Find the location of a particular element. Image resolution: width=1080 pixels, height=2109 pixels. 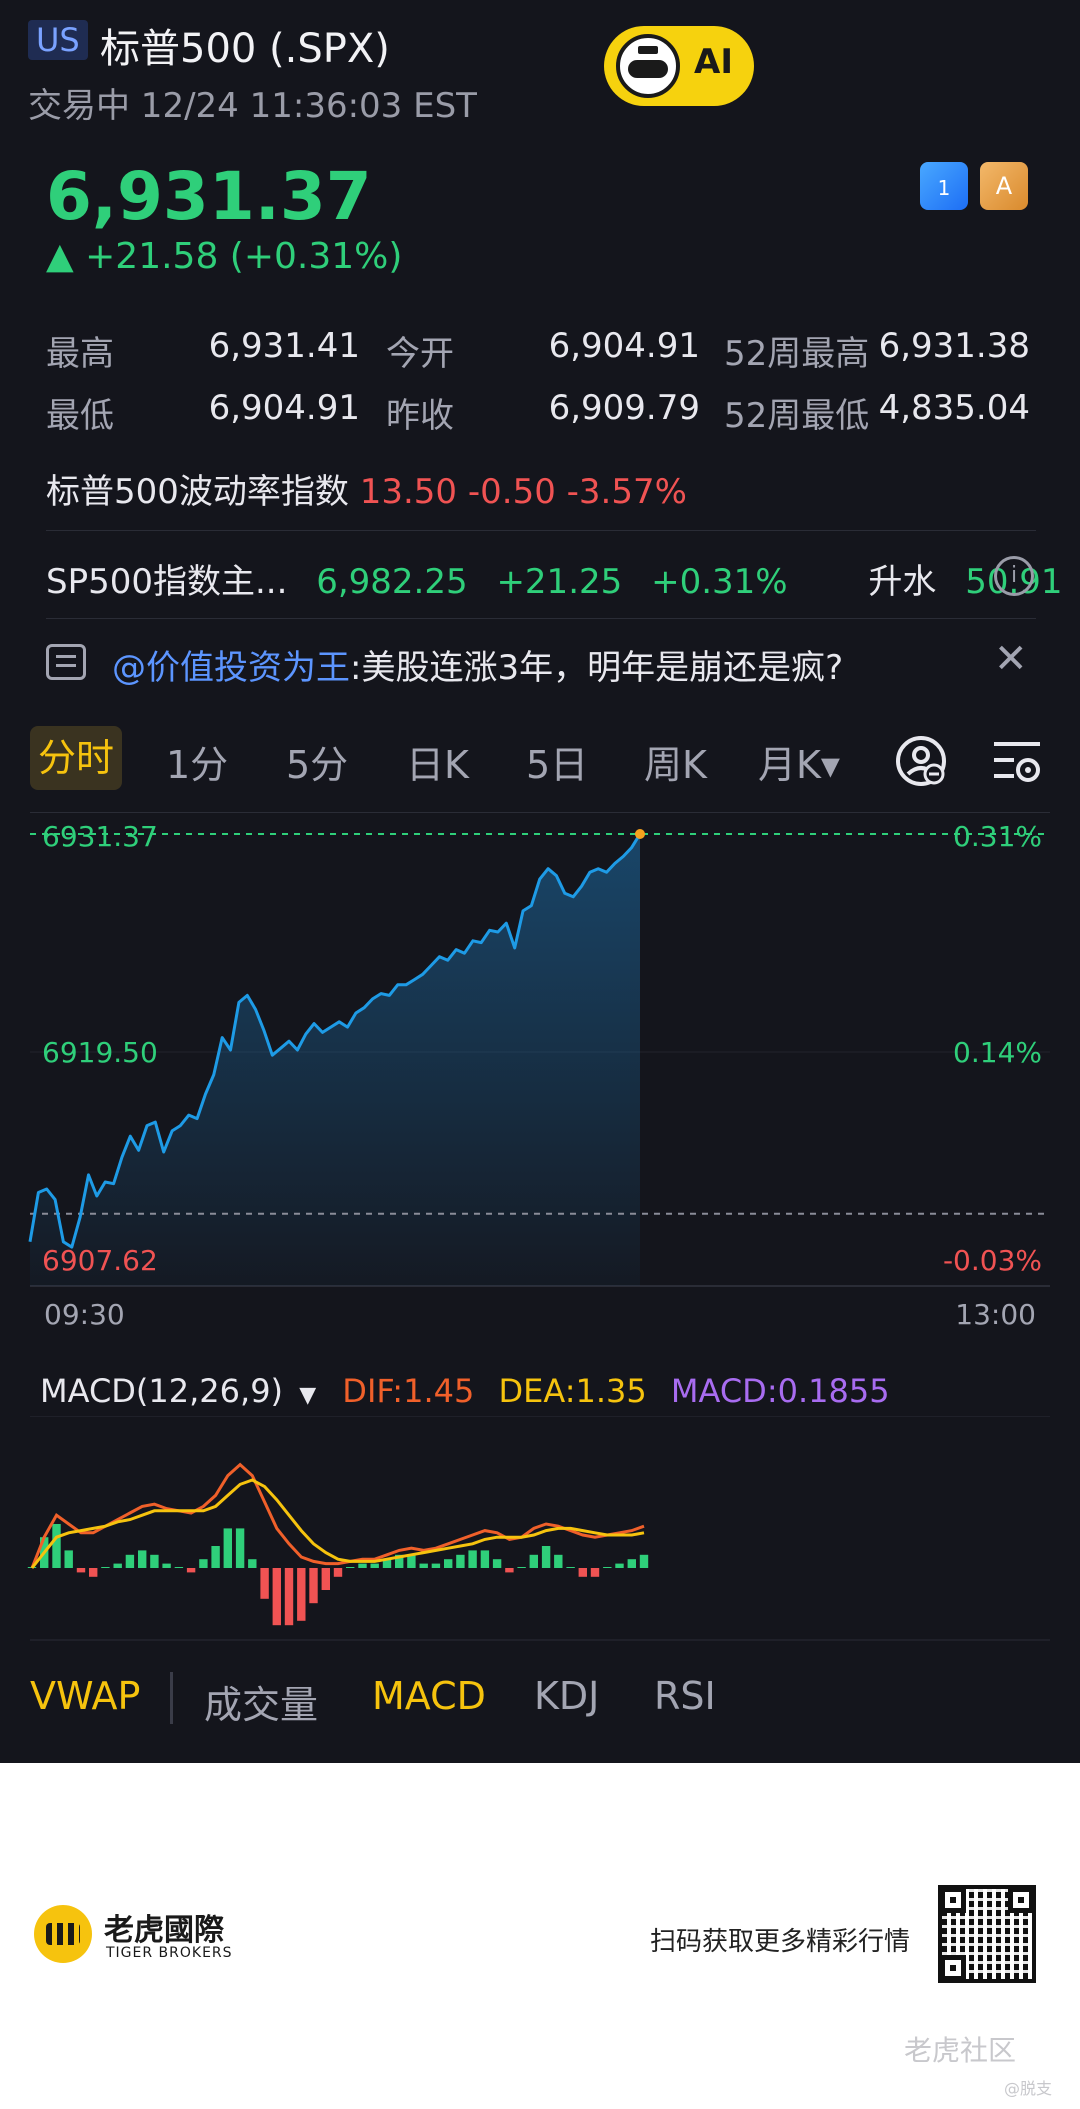

low-value: 6,904.91 is located at coordinates (284, 408).